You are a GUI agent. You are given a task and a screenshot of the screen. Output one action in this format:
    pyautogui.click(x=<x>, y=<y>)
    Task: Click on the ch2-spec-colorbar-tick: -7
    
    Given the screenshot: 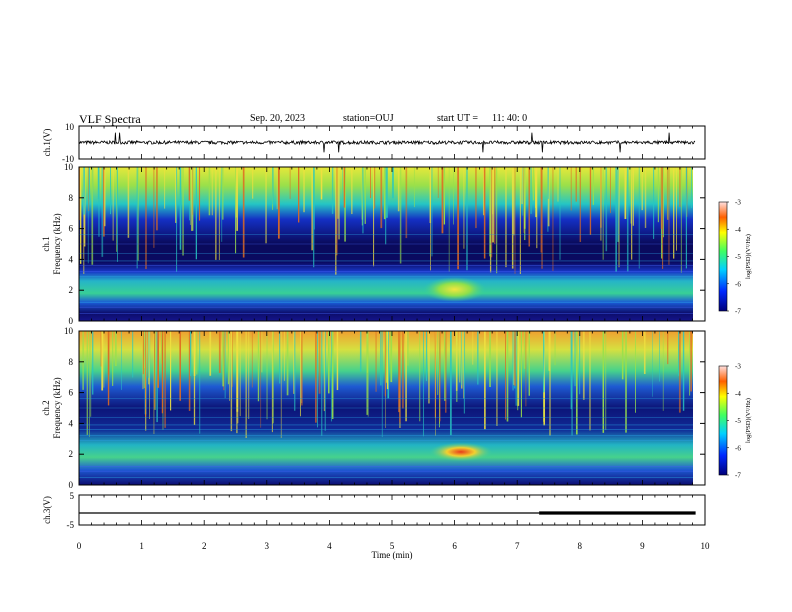 What is the action you would take?
    pyautogui.click(x=738, y=476)
    